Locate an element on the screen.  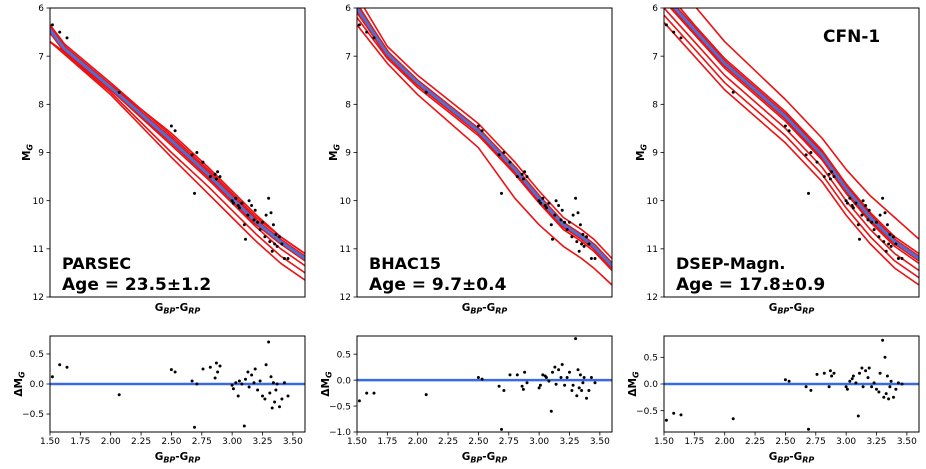
residual-bhac15-frame is located at coordinates (484, 384).